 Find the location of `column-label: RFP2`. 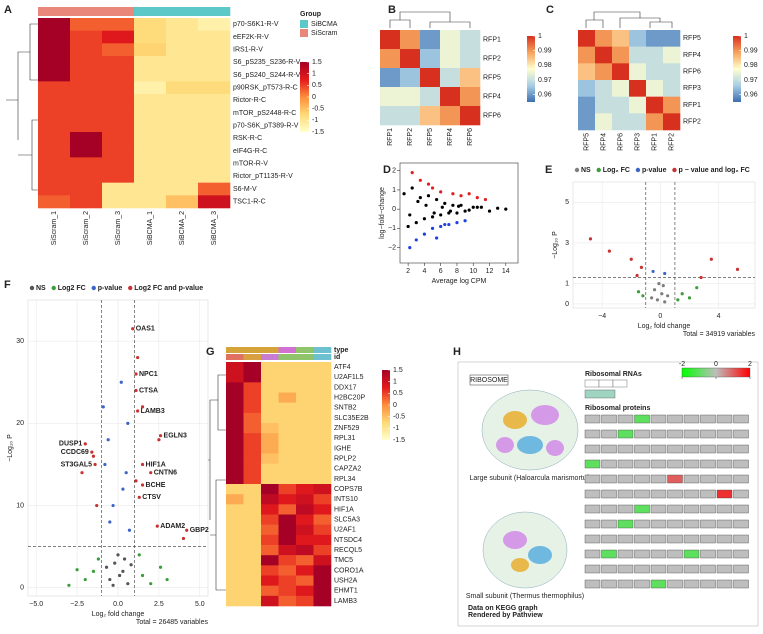

column-label: RFP2 is located at coordinates (410, 137).